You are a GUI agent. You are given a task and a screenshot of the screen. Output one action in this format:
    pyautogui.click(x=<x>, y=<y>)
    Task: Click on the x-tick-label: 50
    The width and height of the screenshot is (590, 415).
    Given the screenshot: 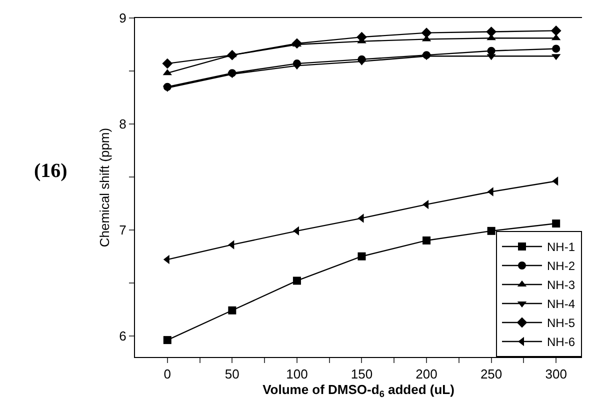 What is the action you would take?
    pyautogui.click(x=232, y=374)
    